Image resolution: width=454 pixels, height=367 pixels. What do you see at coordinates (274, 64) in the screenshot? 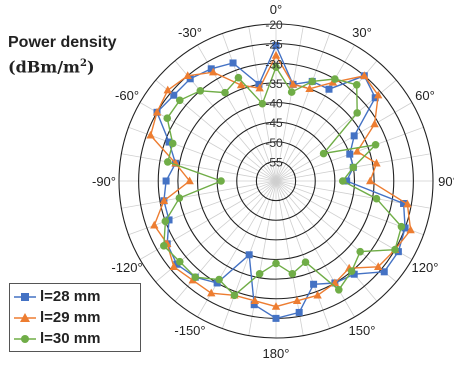
I see `radial-tick-label: -30` at bounding box center [274, 64].